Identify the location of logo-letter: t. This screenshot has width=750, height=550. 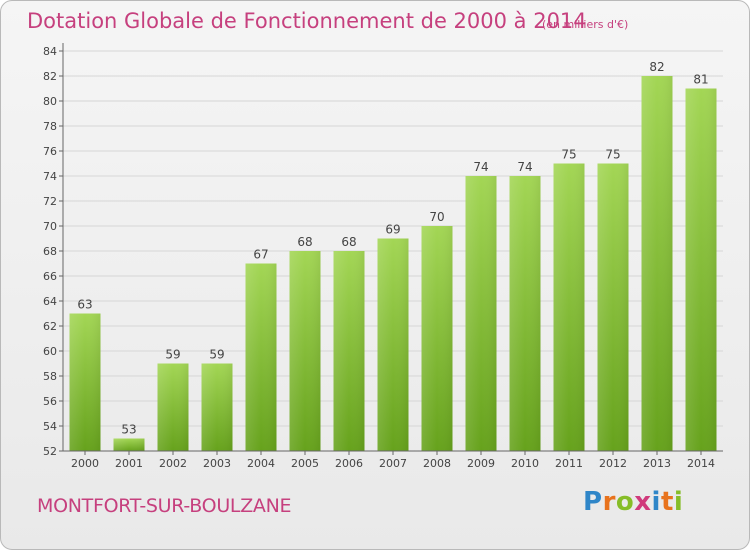
(667, 502).